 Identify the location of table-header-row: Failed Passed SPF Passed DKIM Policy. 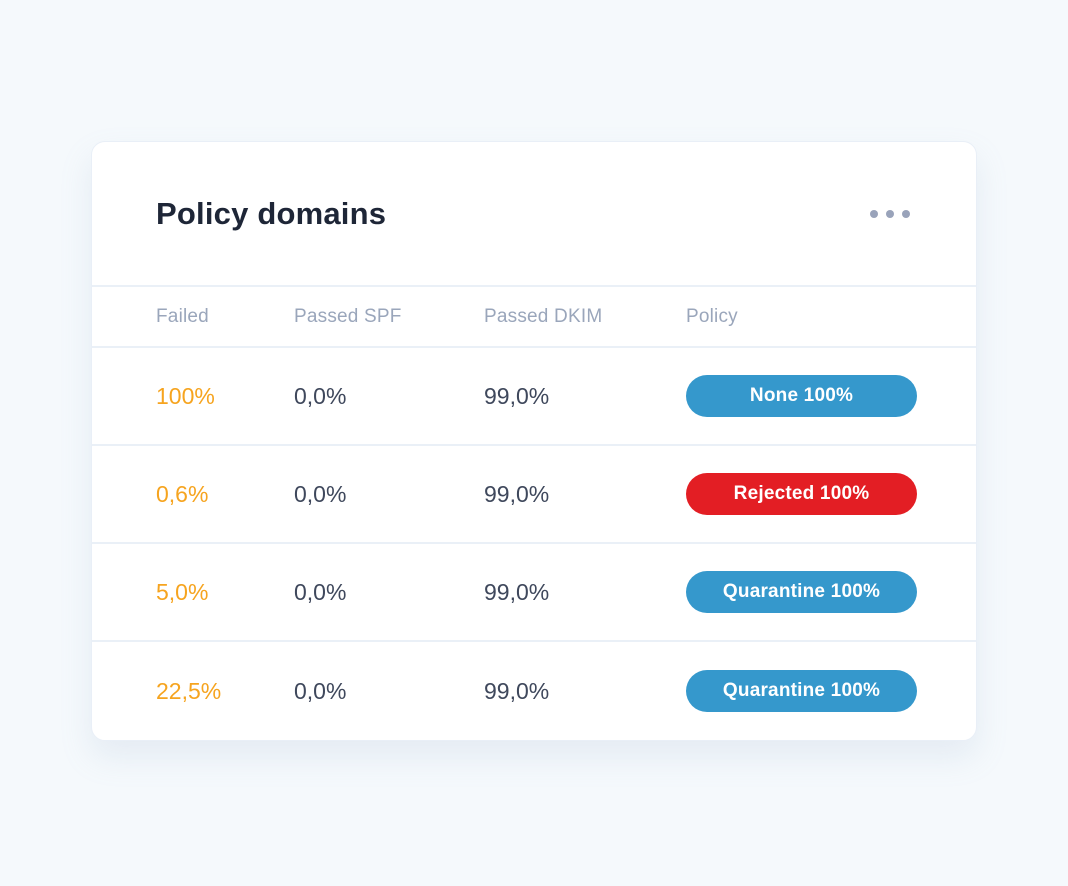
(534, 317).